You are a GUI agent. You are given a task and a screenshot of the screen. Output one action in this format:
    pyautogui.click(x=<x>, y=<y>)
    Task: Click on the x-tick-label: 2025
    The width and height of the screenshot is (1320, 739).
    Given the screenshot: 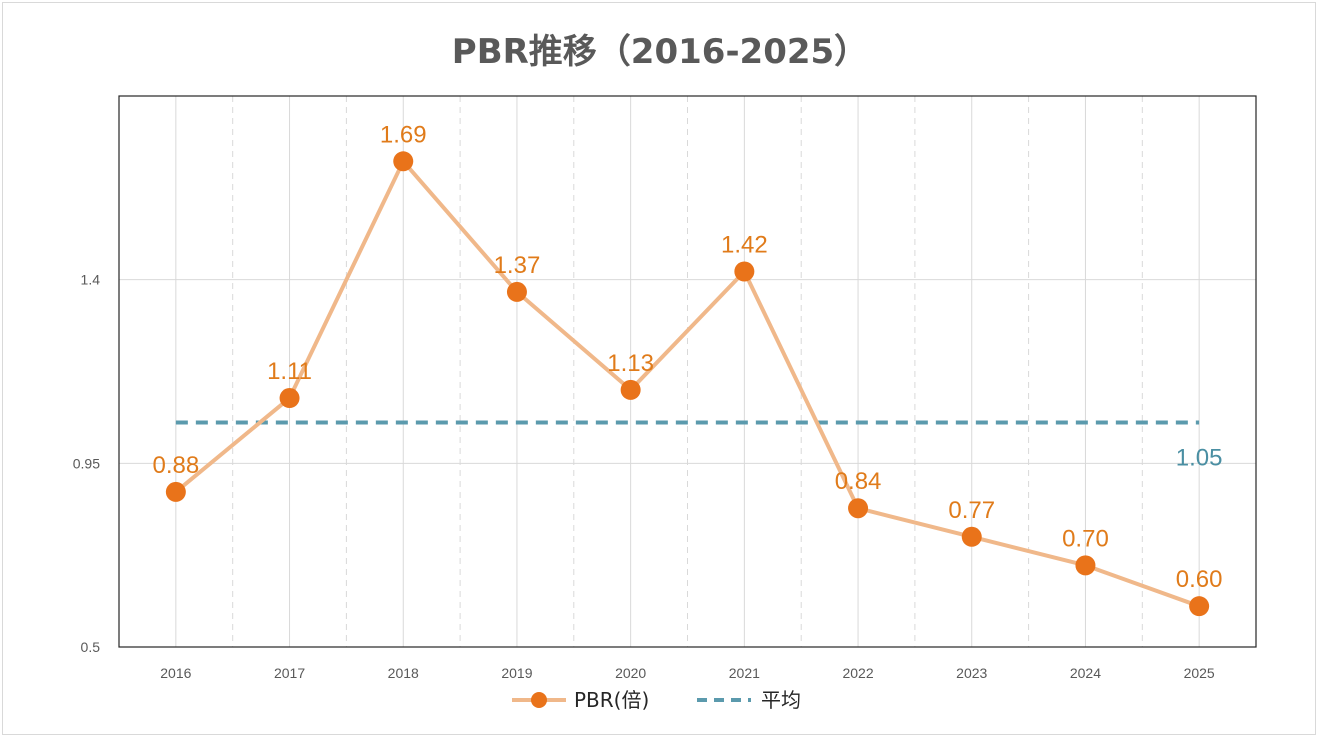 What is the action you would take?
    pyautogui.click(x=1199, y=673)
    